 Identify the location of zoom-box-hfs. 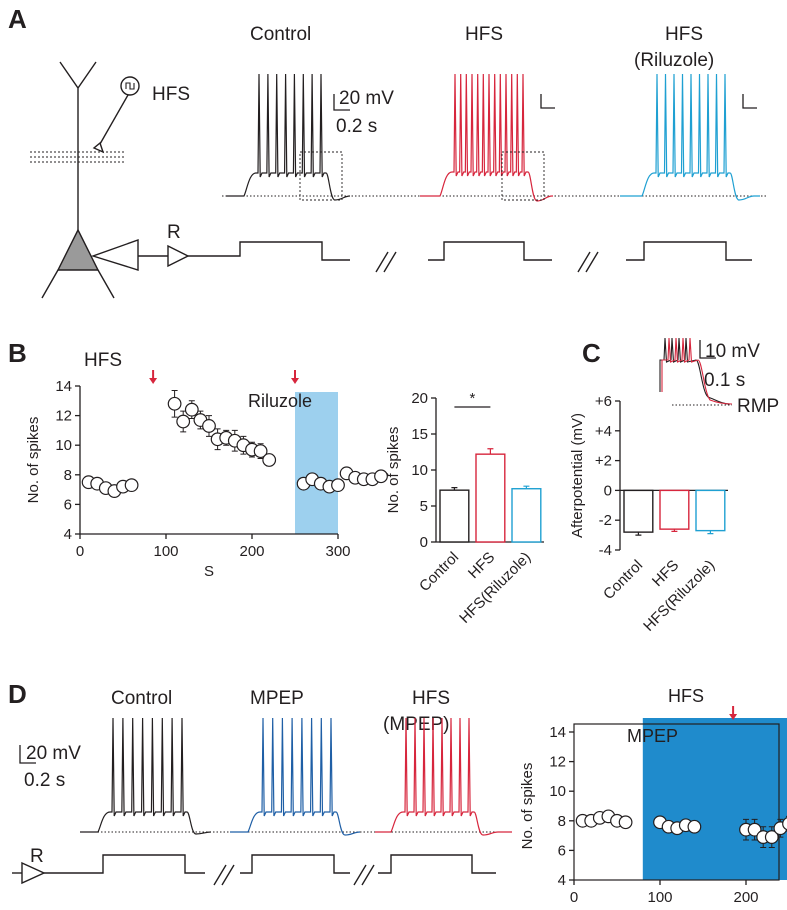
(523, 176).